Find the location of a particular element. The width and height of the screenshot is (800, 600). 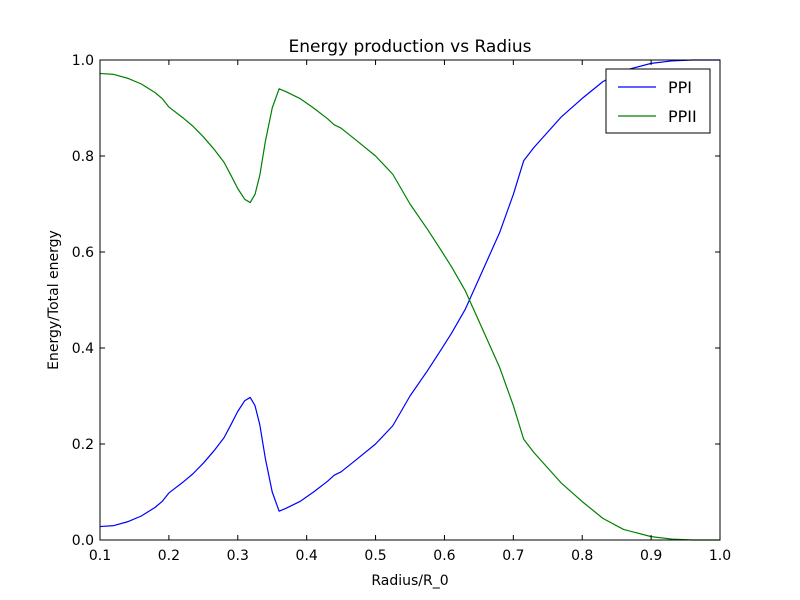

chart-title: Energy production vs Radius is located at coordinates (410, 47).